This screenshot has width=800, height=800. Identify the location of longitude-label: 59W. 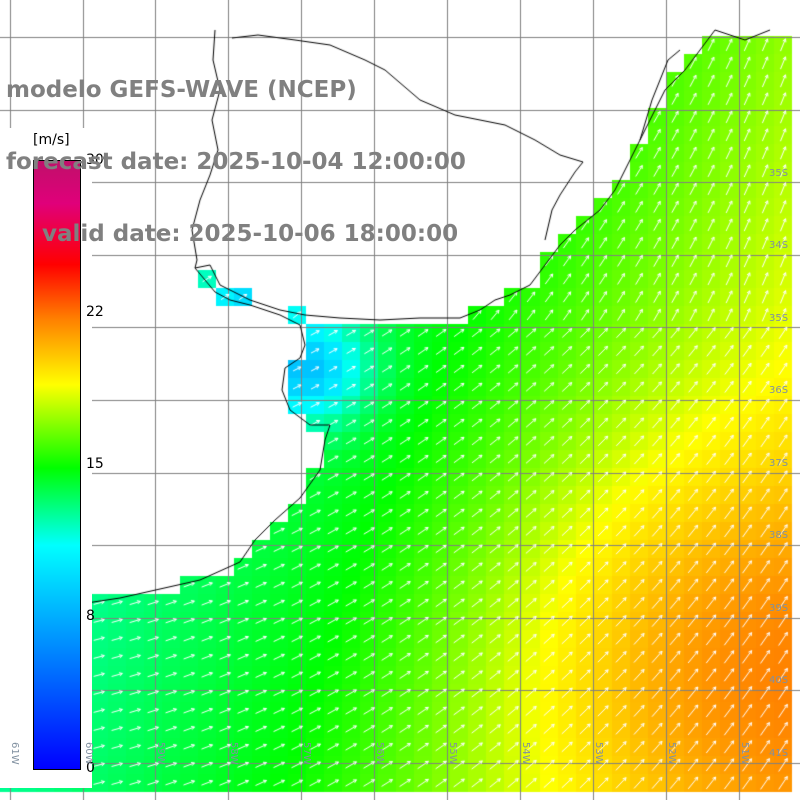
(160, 753).